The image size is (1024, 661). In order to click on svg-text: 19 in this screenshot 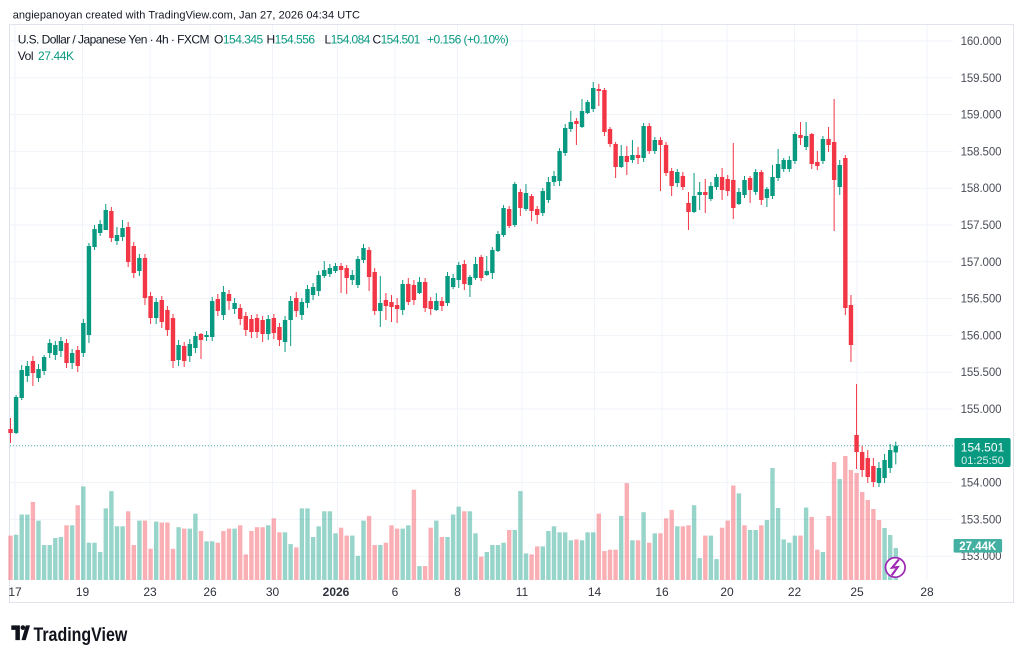, I will do `click(83, 592)`.